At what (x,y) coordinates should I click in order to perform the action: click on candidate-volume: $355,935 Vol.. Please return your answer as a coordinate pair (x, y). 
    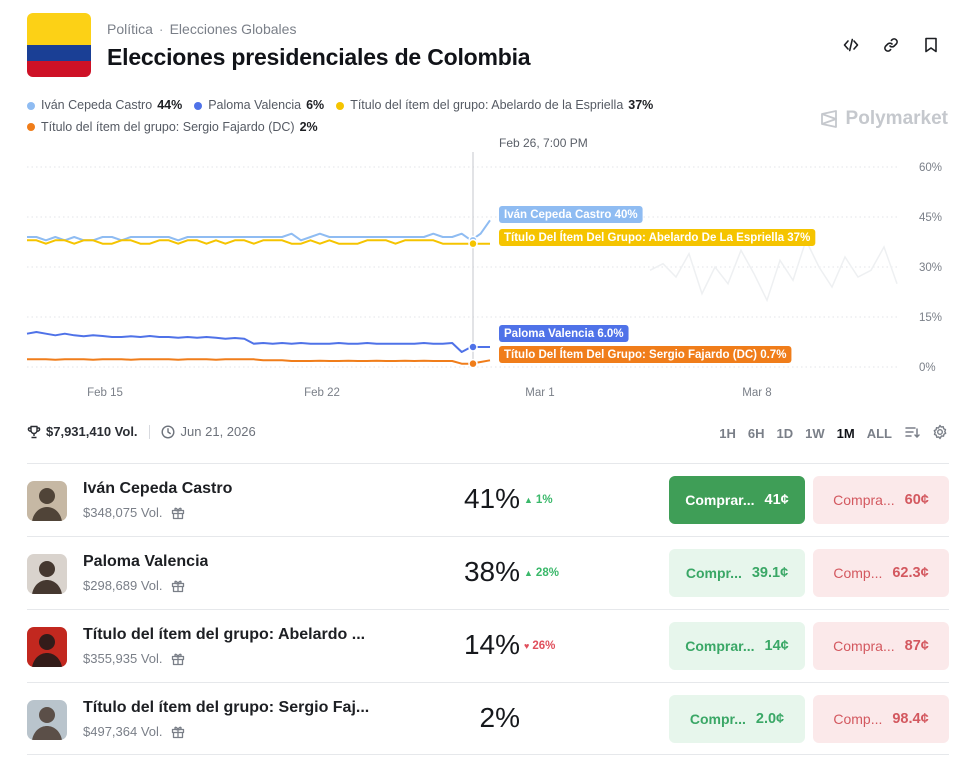
    Looking at the image, I should click on (123, 658).